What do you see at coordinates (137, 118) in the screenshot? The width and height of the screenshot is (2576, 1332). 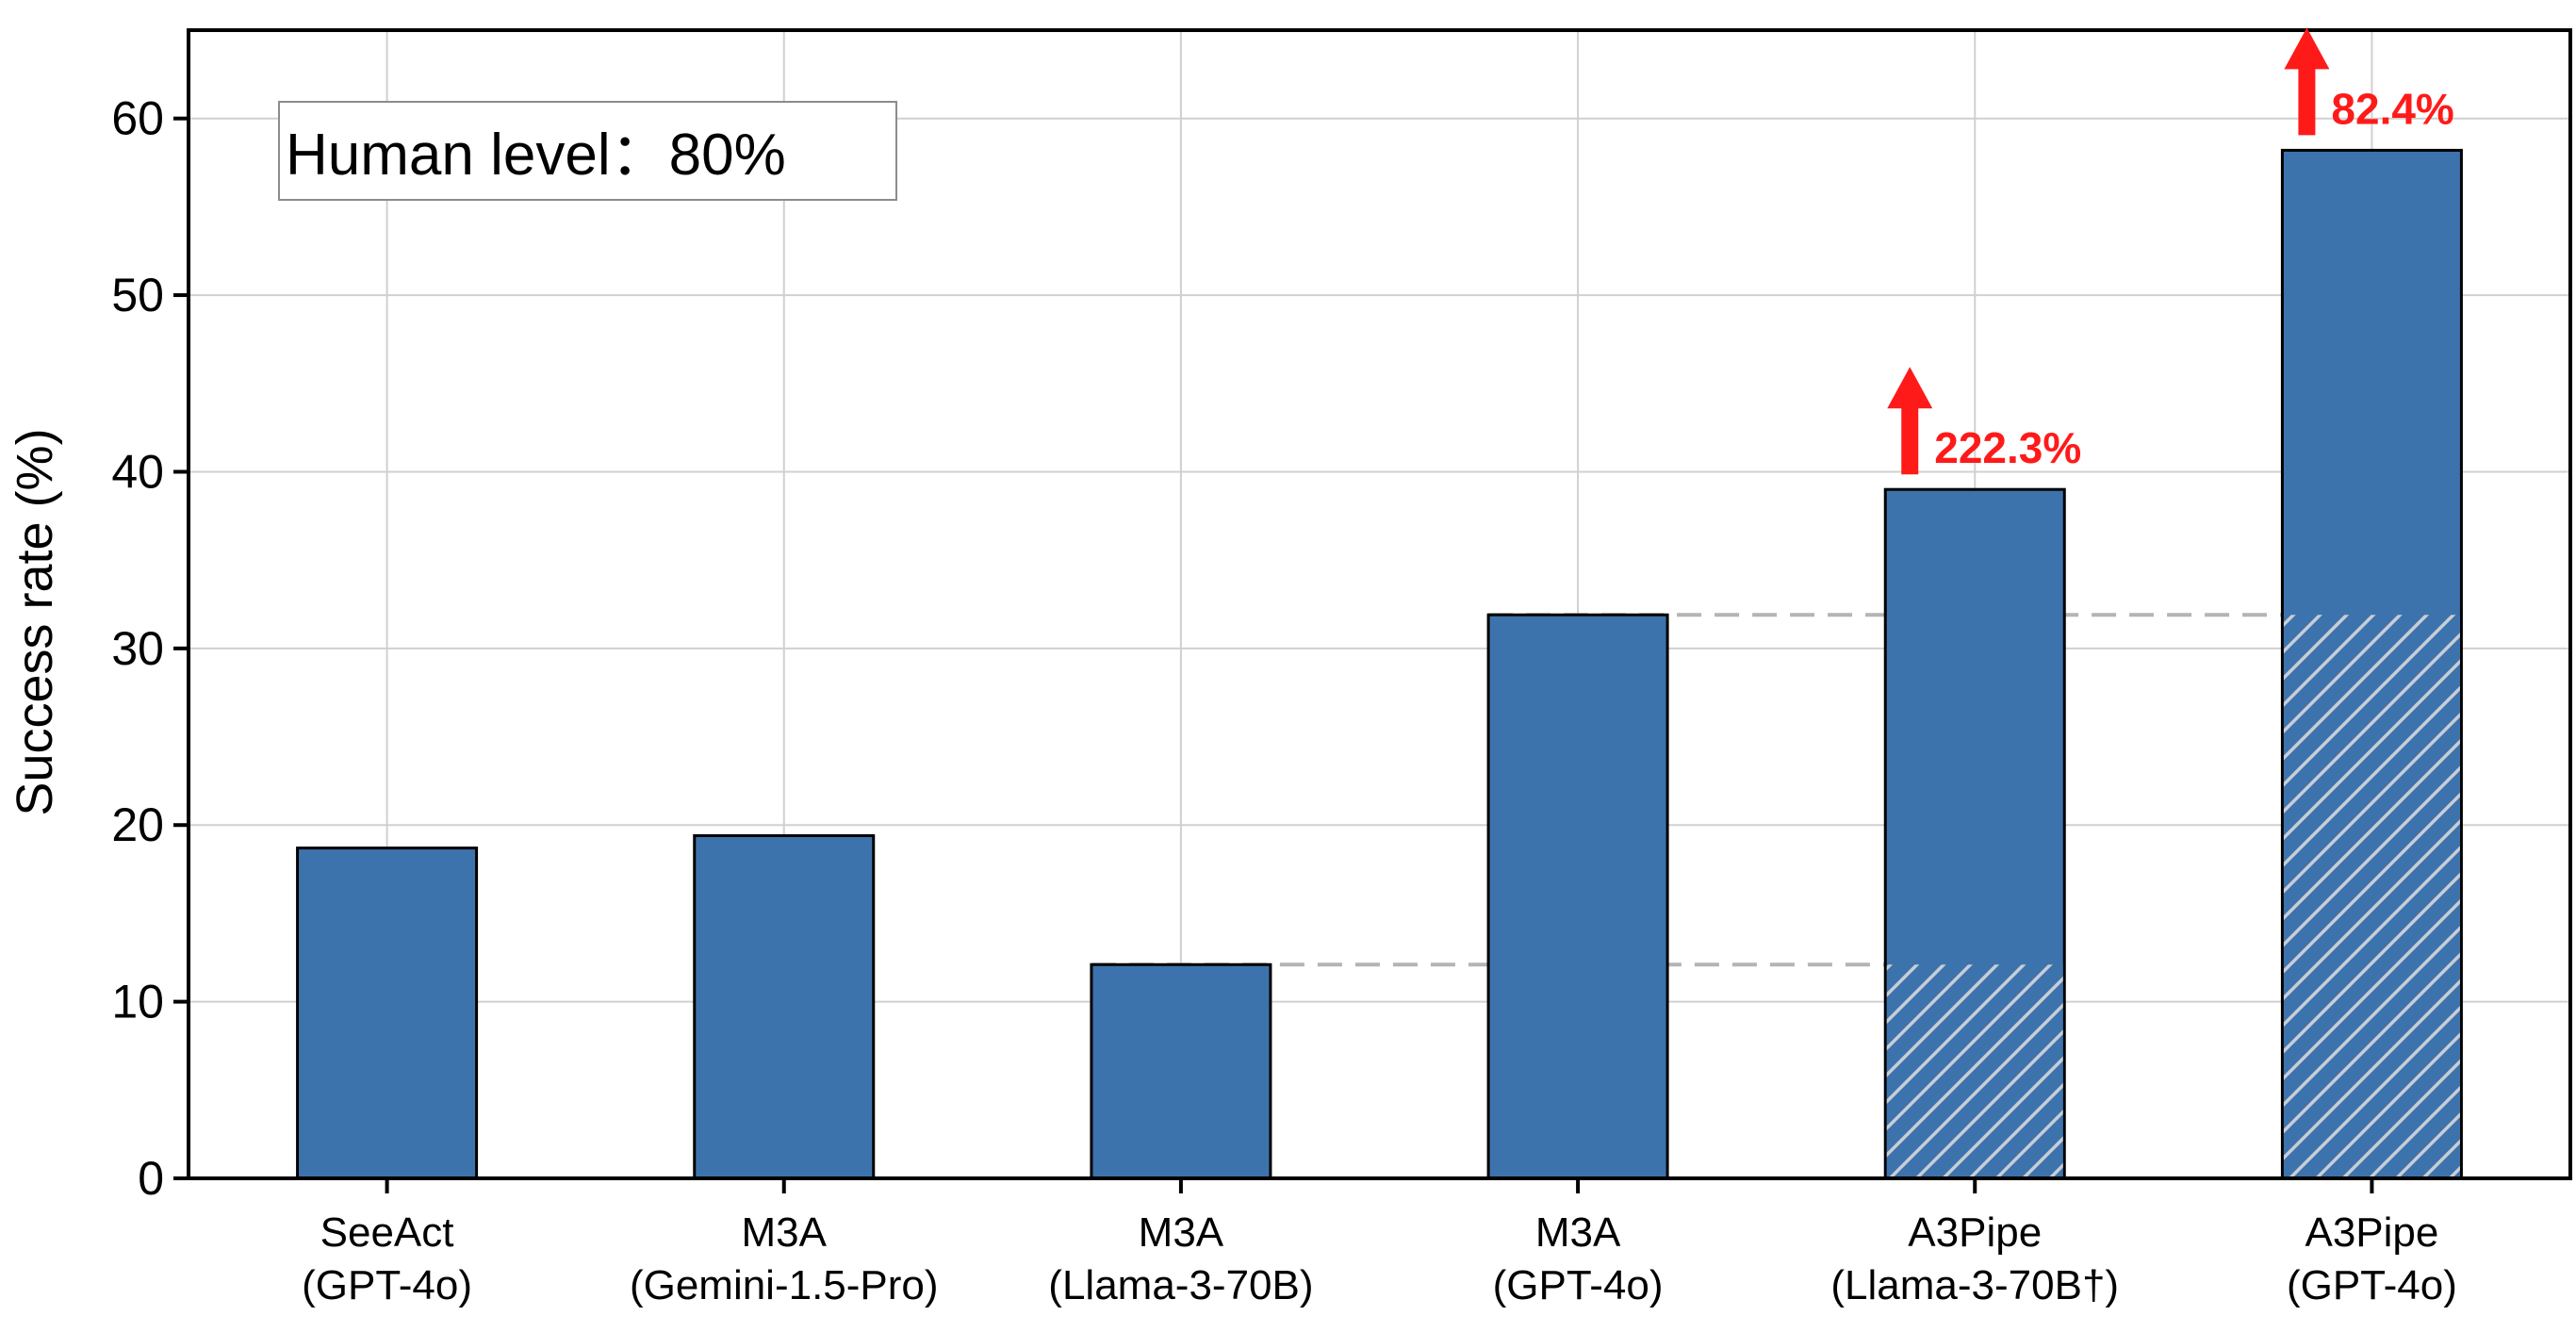 I see `y-tick-label: 60` at bounding box center [137, 118].